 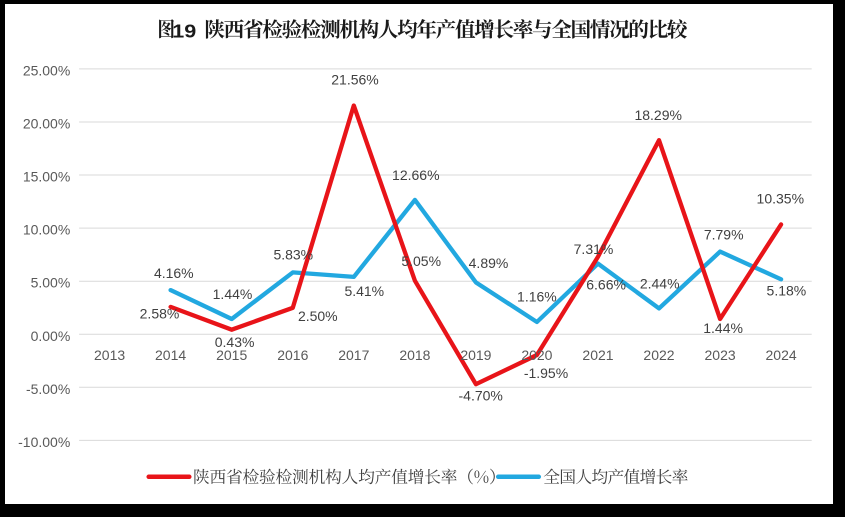 What do you see at coordinates (46, 70) in the screenshot?
I see `svg-text: 25.00%` at bounding box center [46, 70].